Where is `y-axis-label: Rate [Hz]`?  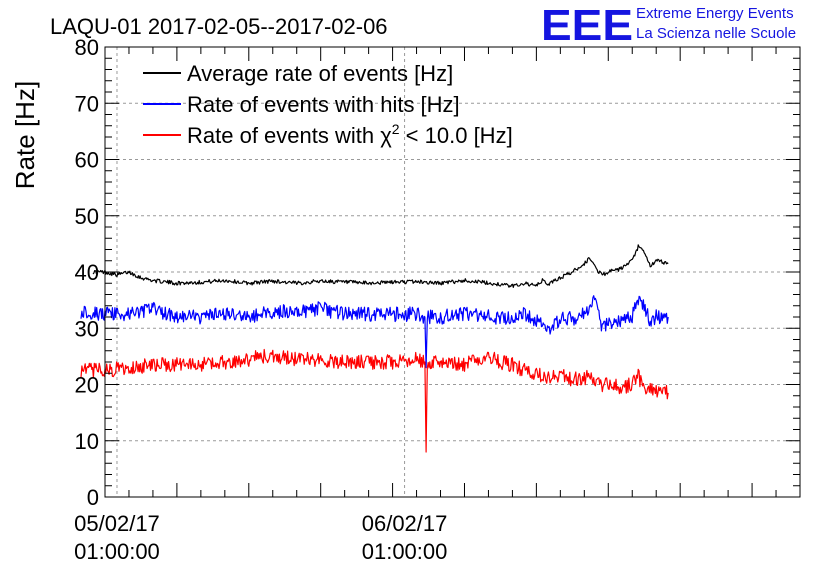
y-axis-label: Rate [Hz] is located at coordinates (25, 135).